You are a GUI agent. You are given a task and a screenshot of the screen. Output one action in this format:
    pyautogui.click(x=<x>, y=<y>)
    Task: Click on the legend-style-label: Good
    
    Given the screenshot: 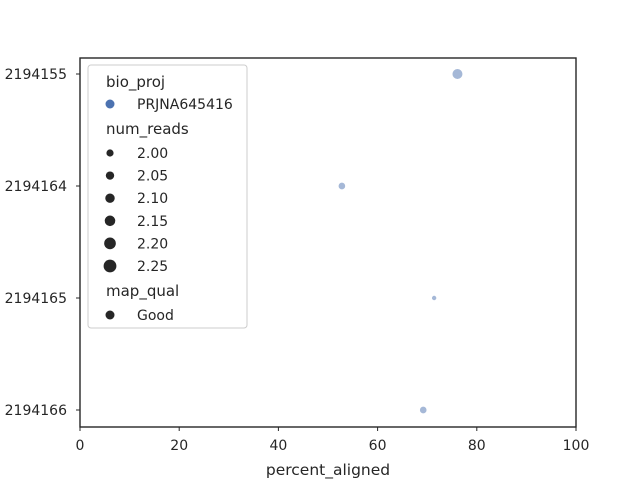 What is the action you would take?
    pyautogui.click(x=155, y=316)
    